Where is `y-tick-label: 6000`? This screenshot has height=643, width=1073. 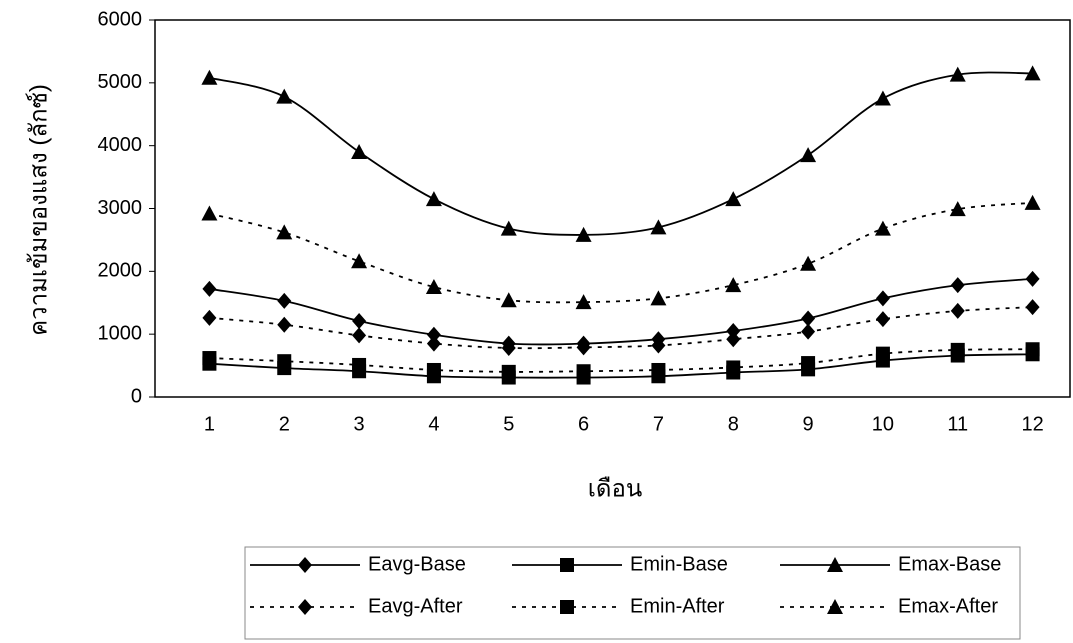
y-tick-label: 6000 is located at coordinates (120, 19).